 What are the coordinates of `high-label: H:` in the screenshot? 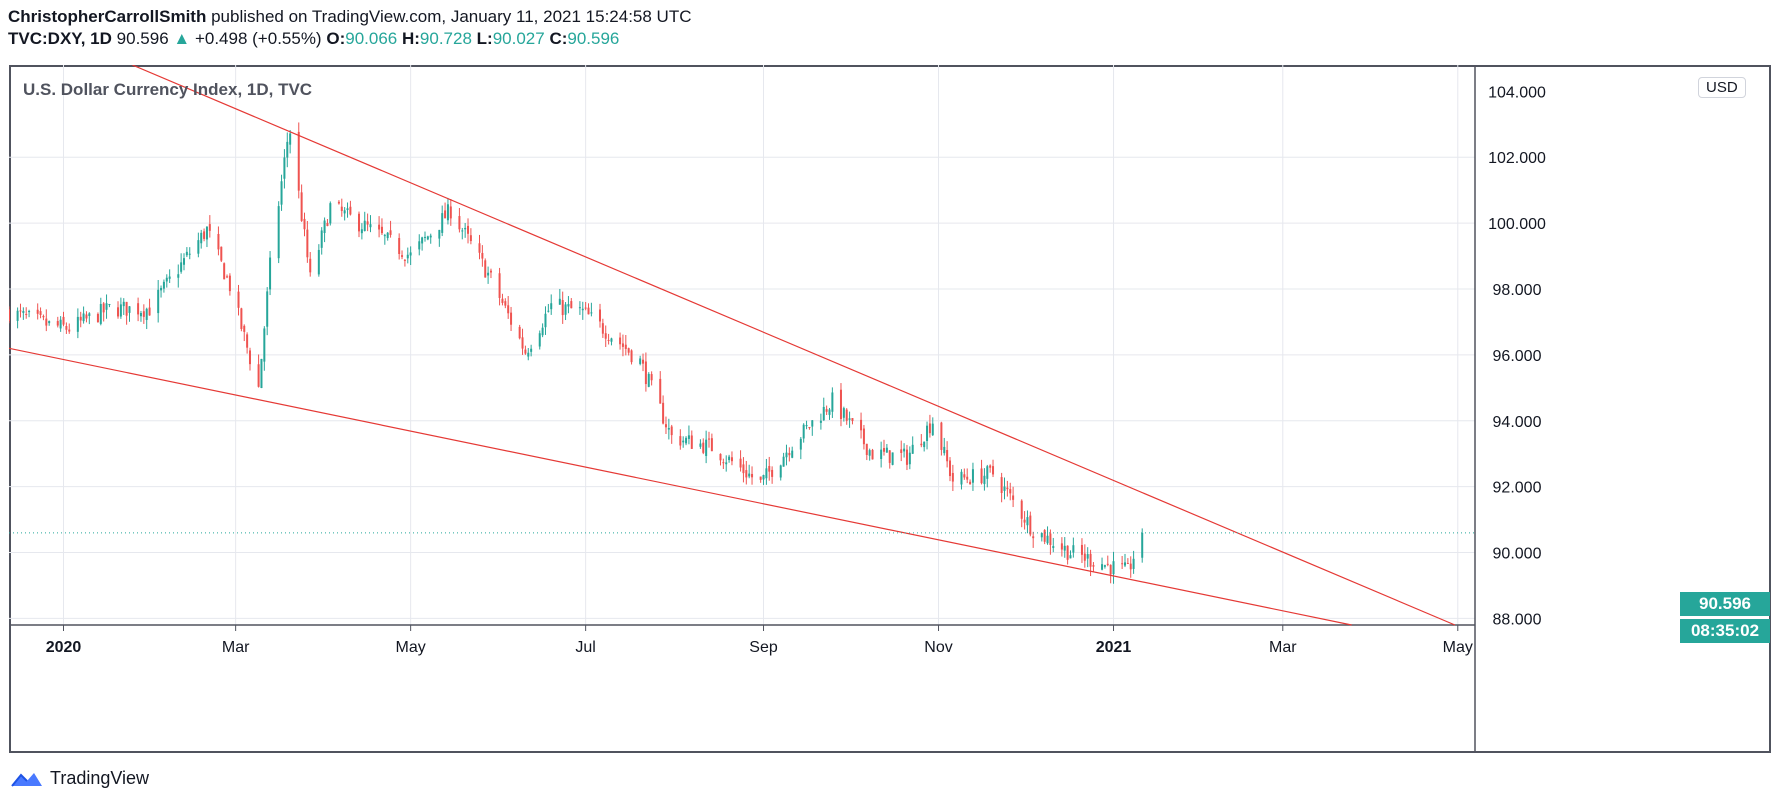 It's located at (410, 38).